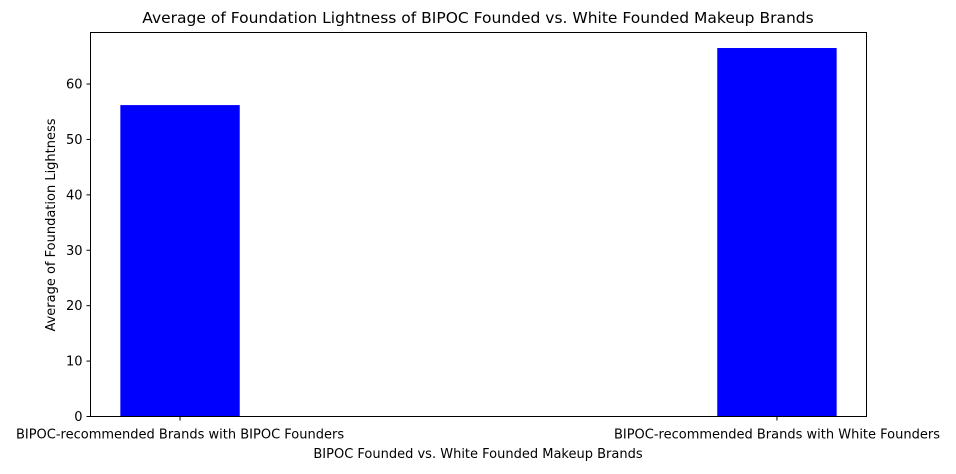  What do you see at coordinates (74, 306) in the screenshot?
I see `y-tick-label: 20` at bounding box center [74, 306].